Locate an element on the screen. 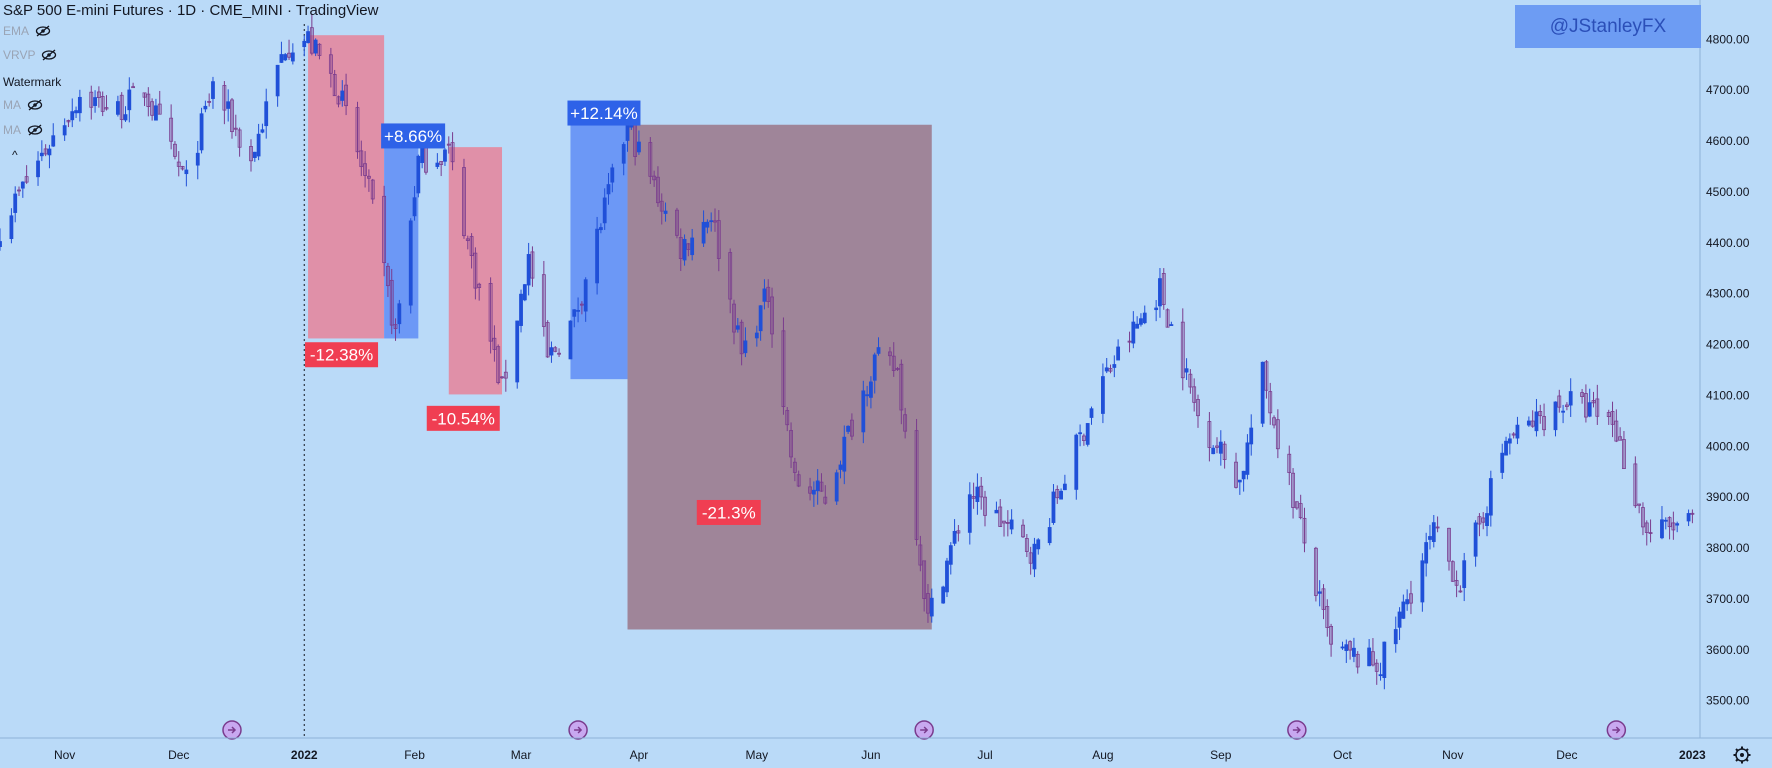  indicator-vrvp: VRVP is located at coordinates (30, 55).